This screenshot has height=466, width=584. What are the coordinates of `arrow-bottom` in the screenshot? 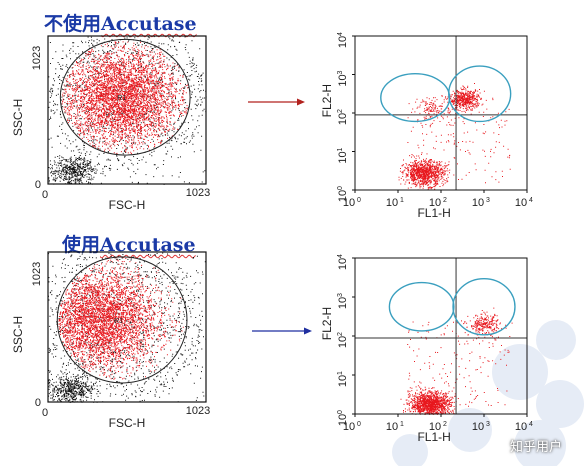 It's located at (282, 331).